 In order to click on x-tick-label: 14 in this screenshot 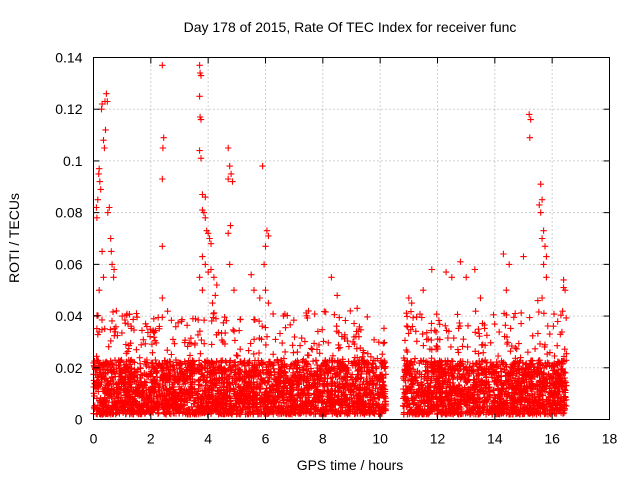, I will do `click(495, 439)`.